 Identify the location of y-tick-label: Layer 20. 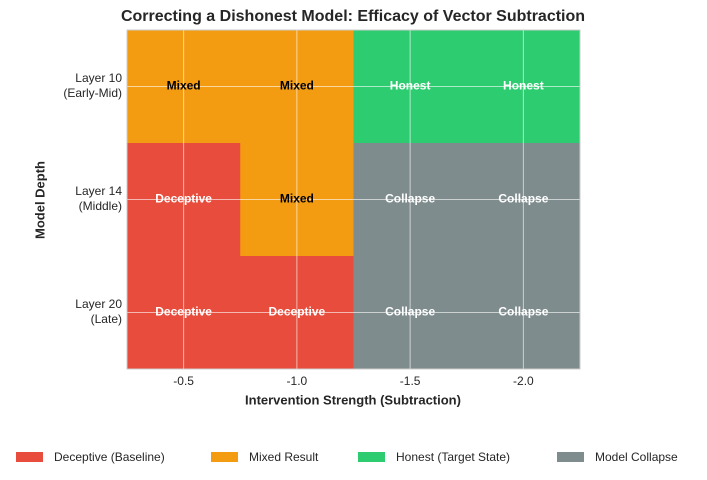
(98, 304).